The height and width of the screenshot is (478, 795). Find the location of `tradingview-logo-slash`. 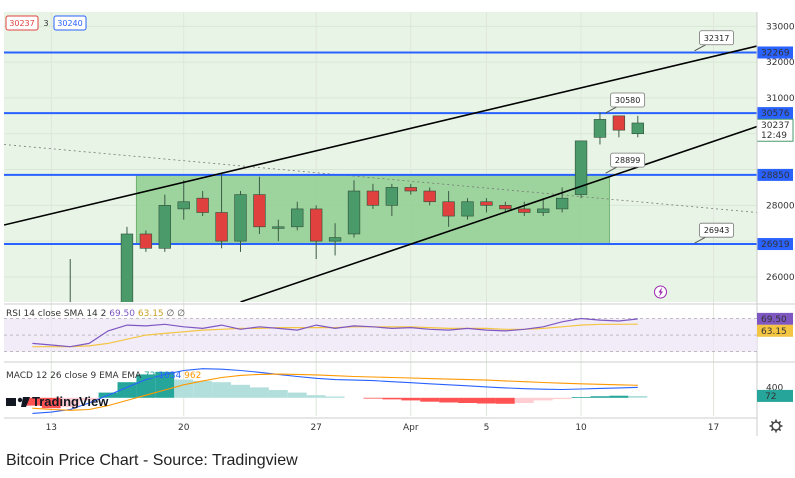

tradingview-logo-slash is located at coordinates (25, 402).